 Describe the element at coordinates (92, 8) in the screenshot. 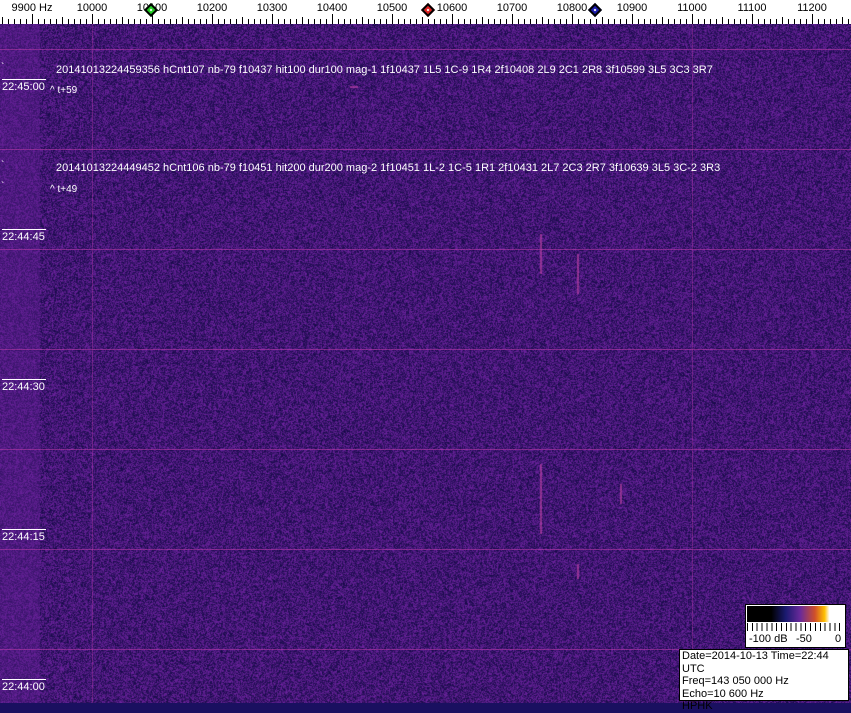

I see `frequency-label: 10000` at that location.